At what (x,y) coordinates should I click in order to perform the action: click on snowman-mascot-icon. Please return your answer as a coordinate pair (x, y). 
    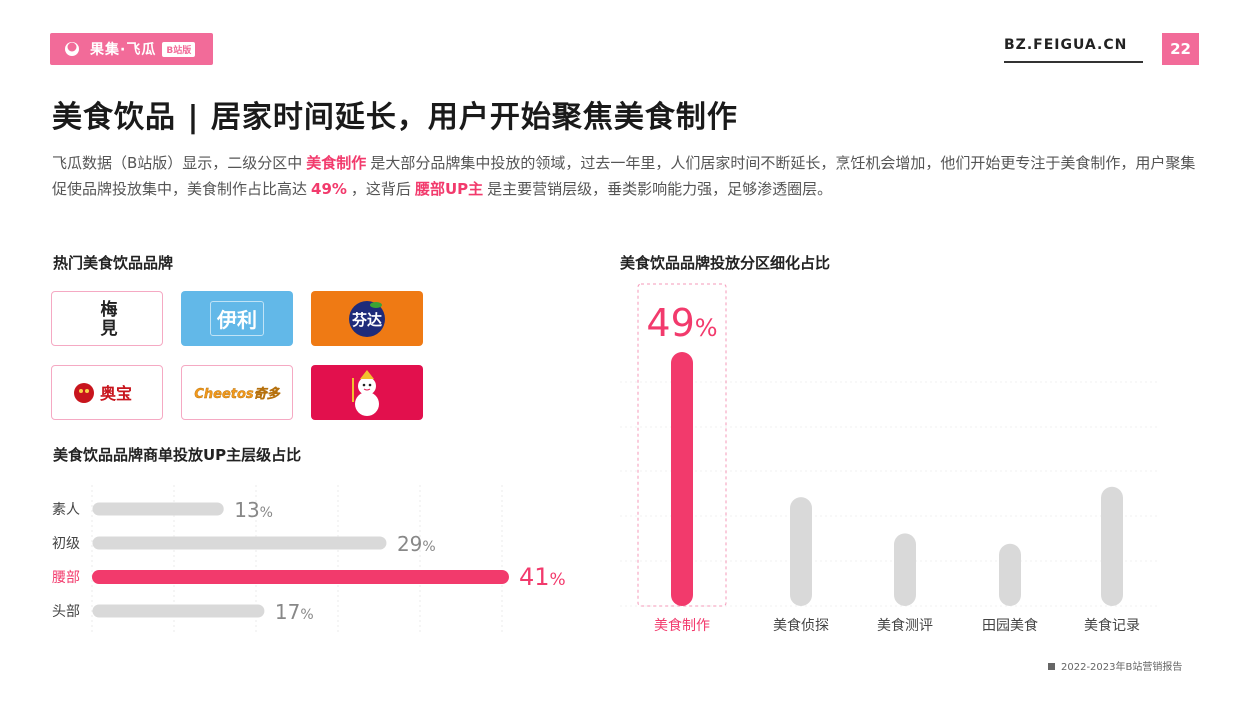
    Looking at the image, I should click on (365, 392).